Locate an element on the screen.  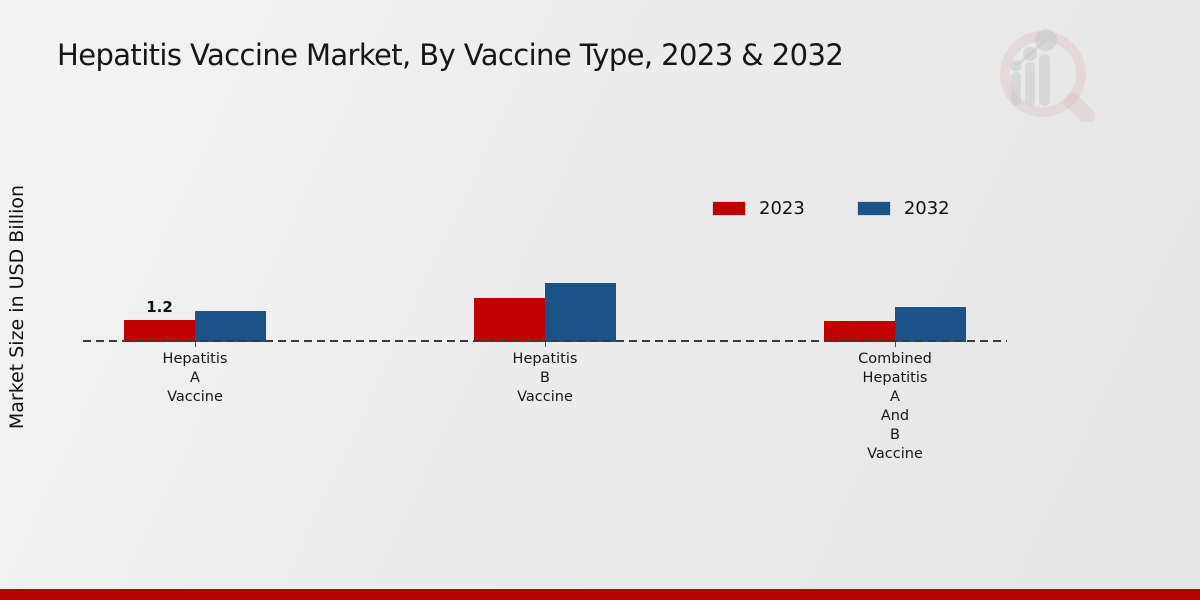
category-label: Combined Hepatitis A And B Vaccine is located at coordinates (895, 406).